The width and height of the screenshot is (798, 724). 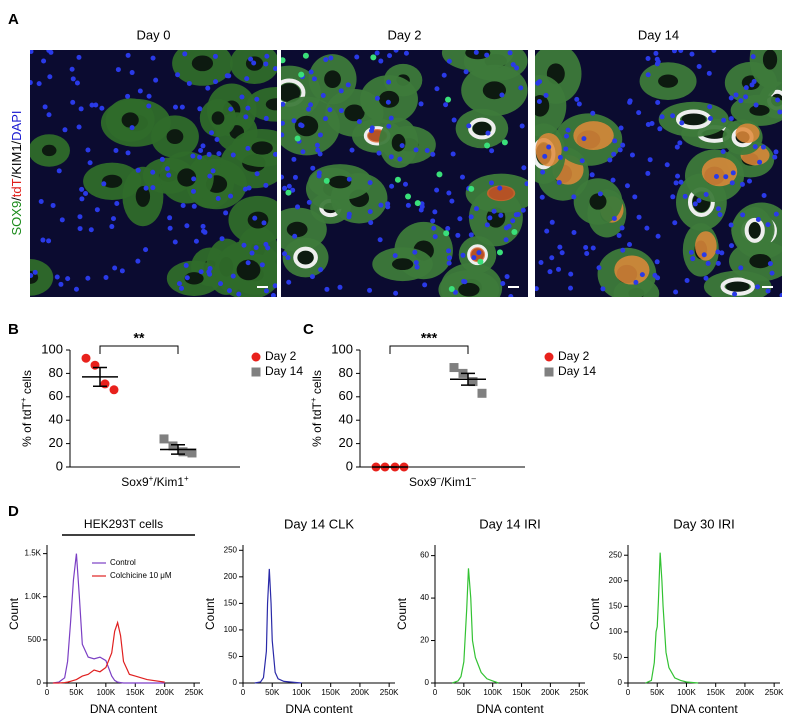 What do you see at coordinates (305, 257) in the screenshot?
I see `kim1-ring` at bounding box center [305, 257].